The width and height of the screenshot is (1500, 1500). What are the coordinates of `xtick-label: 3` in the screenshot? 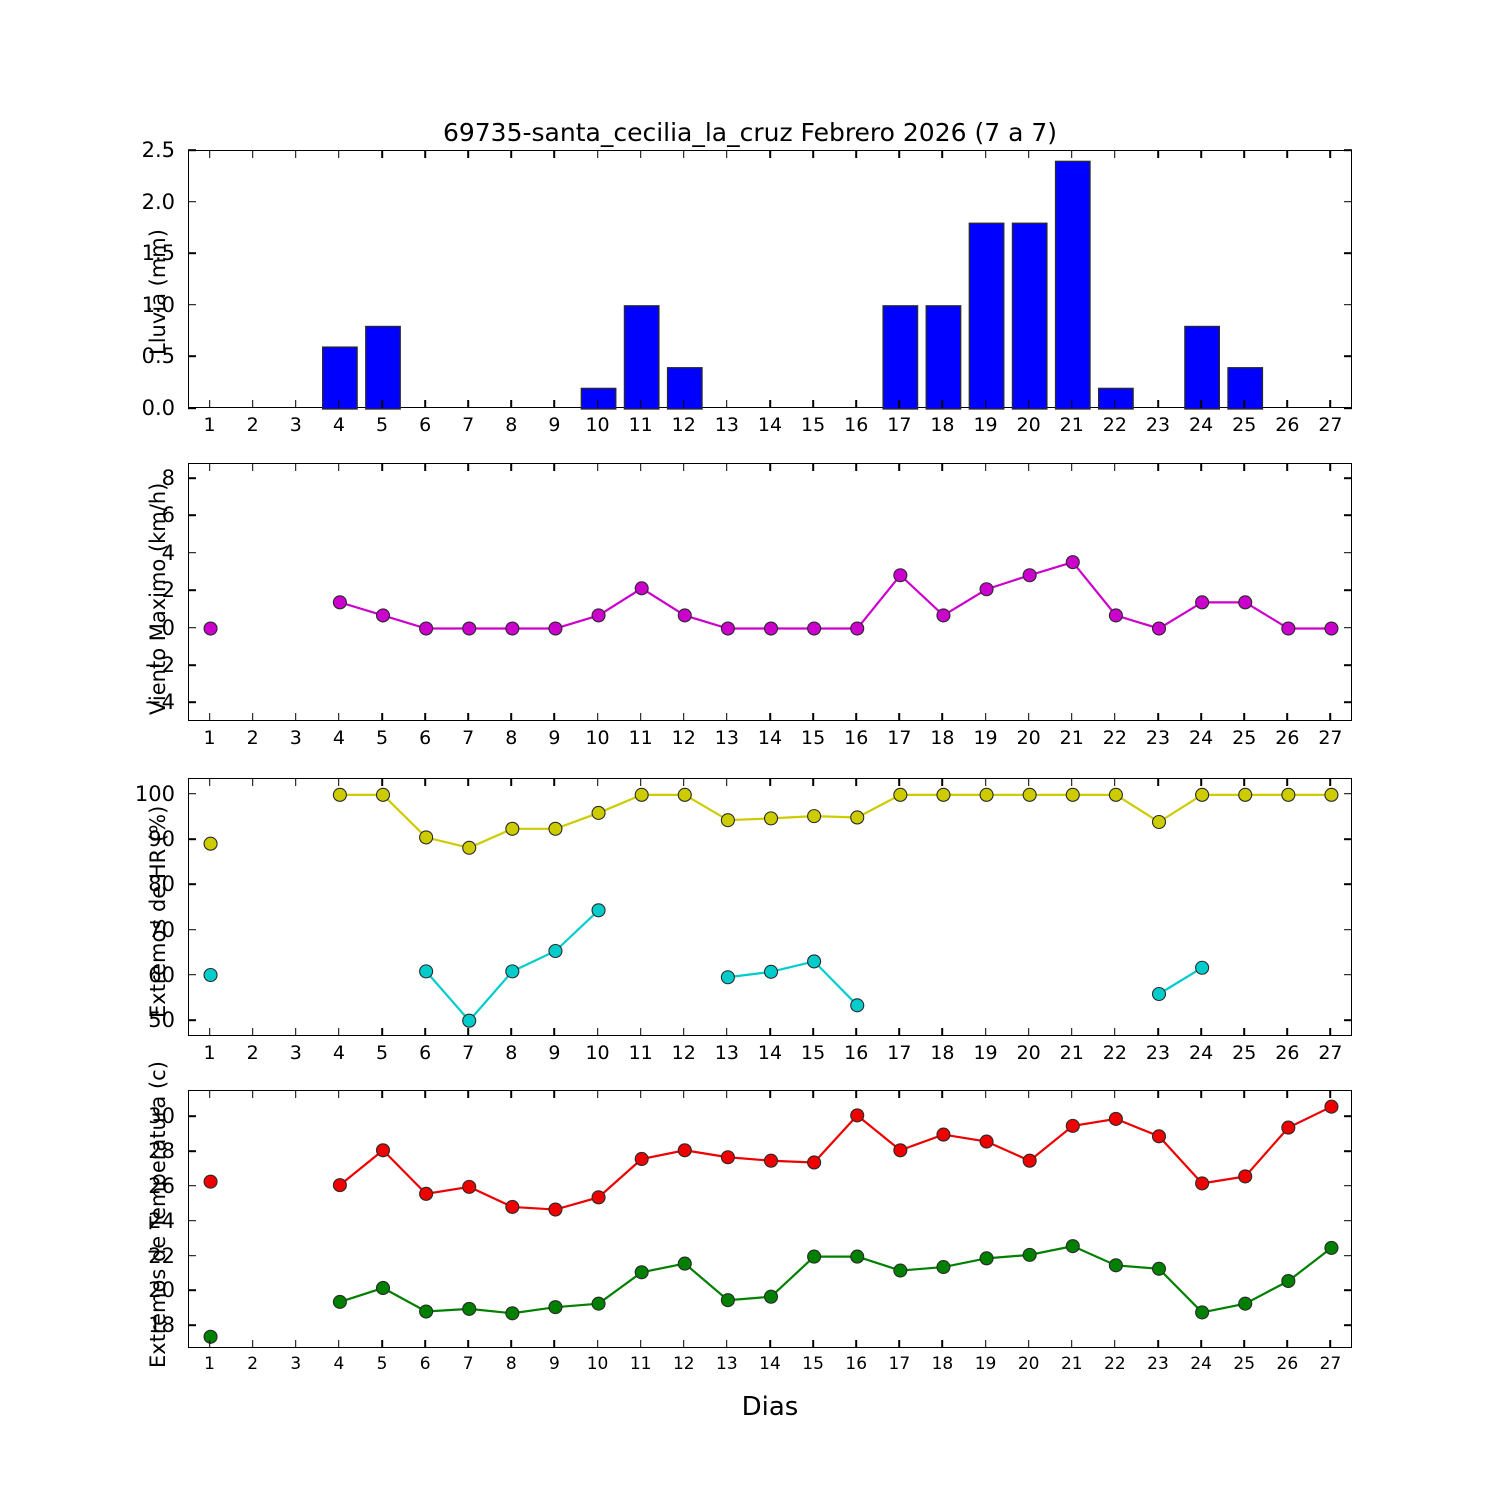 It's located at (295, 738).